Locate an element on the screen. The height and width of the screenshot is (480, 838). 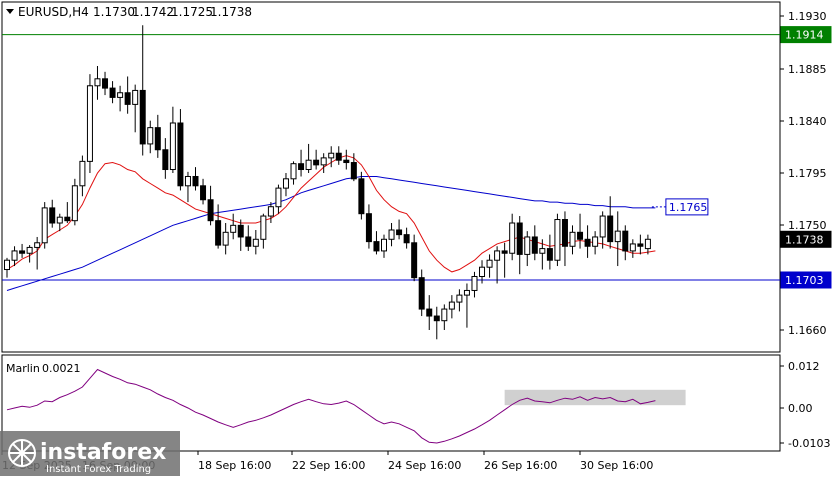
ohlc-close: 1.1738 is located at coordinates (231, 12).